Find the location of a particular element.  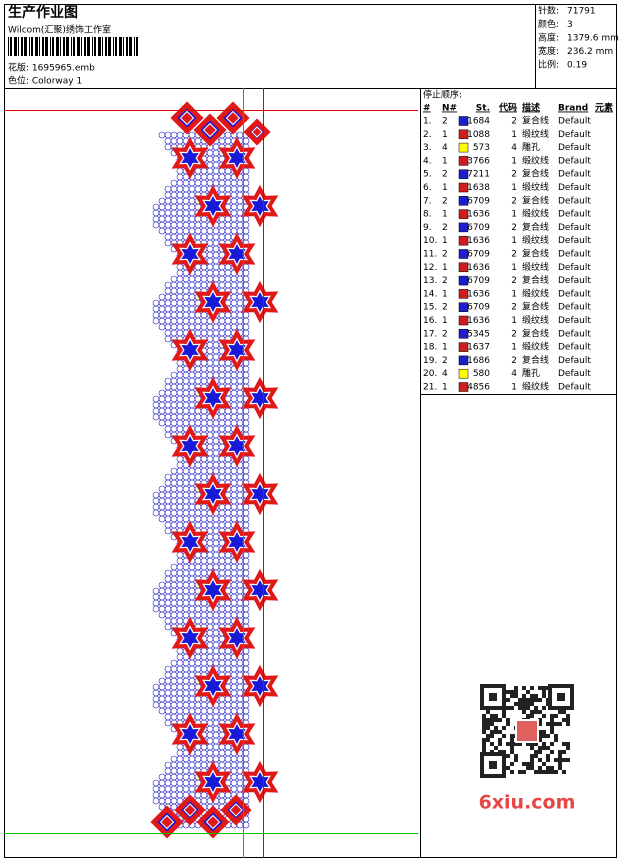

row-code: 1636 is located at coordinates (478, 268).